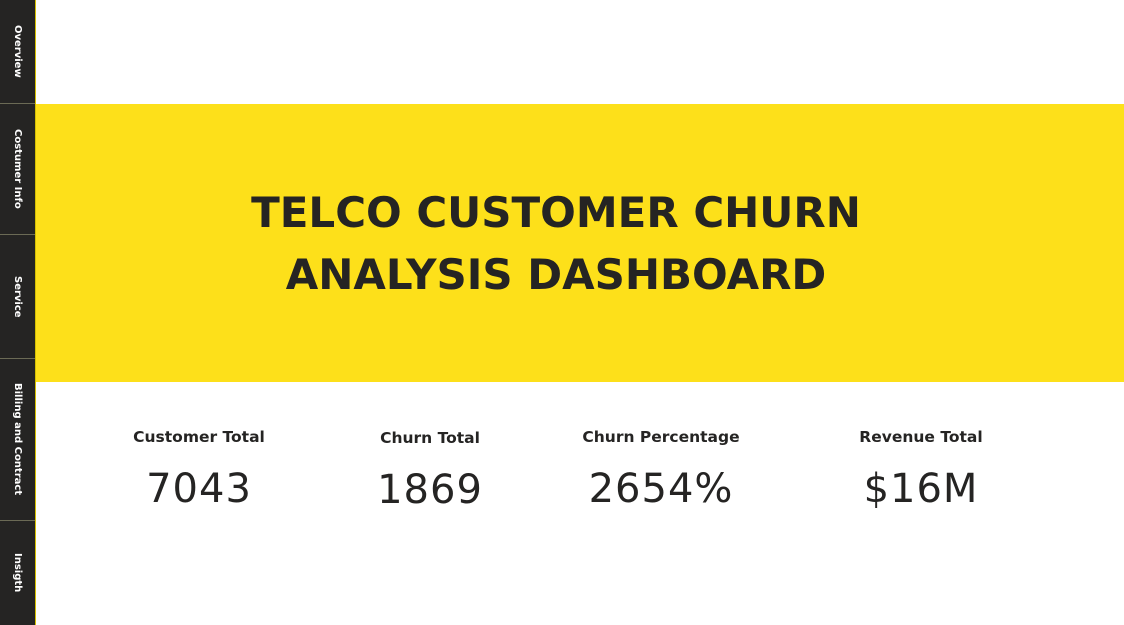  I want to click on sidebar-divider, so click(35, 312).